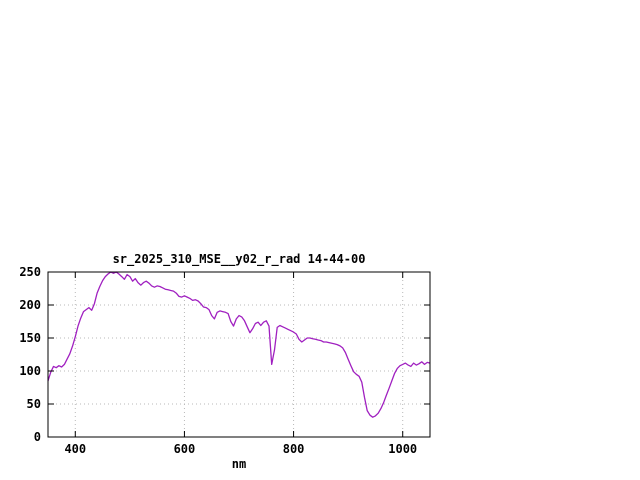  I want to click on x-tick-label: 800, so click(294, 449).